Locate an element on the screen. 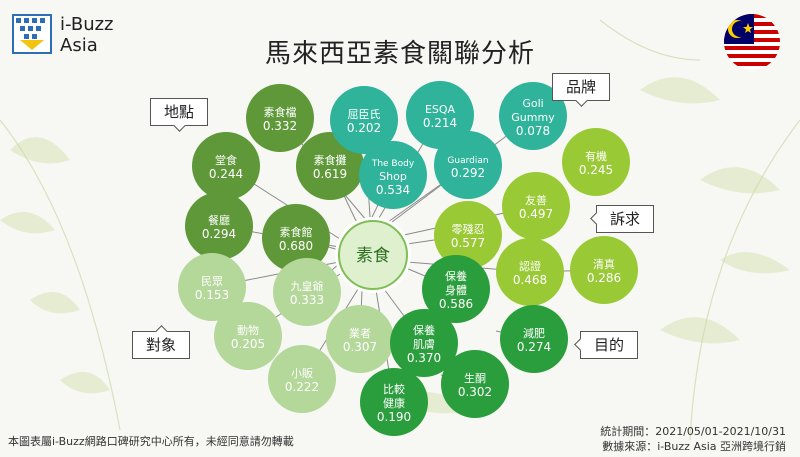  node-purpose-23: 生酮0.302 is located at coordinates (475, 384).